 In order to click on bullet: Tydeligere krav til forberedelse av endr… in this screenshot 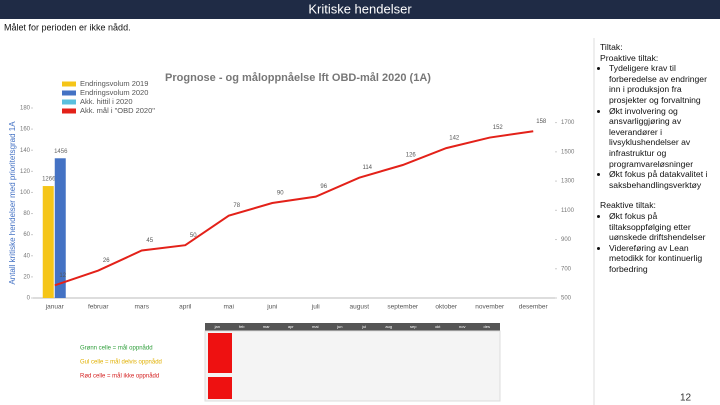, I will do `click(662, 84)`.